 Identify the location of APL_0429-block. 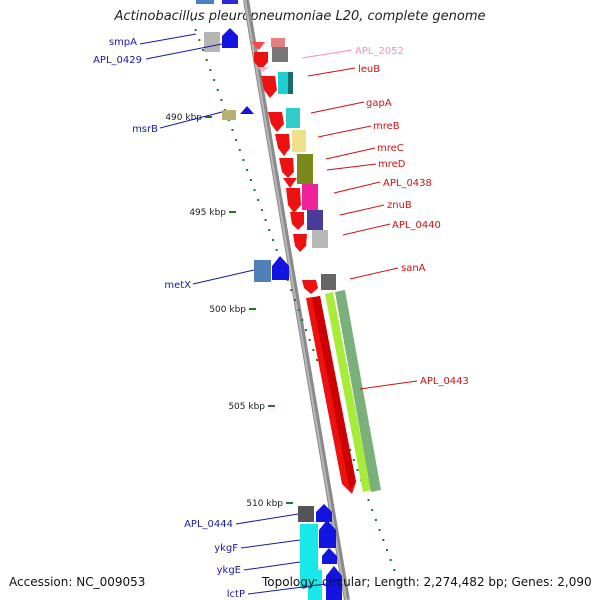
(212, 42).